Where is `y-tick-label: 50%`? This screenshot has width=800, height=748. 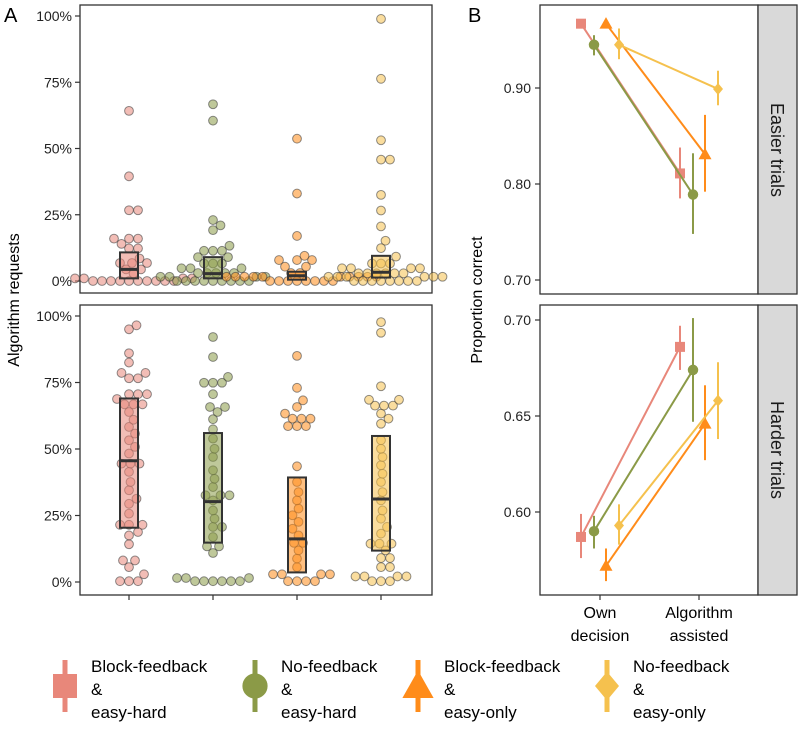
y-tick-label: 50% is located at coordinates (58, 149).